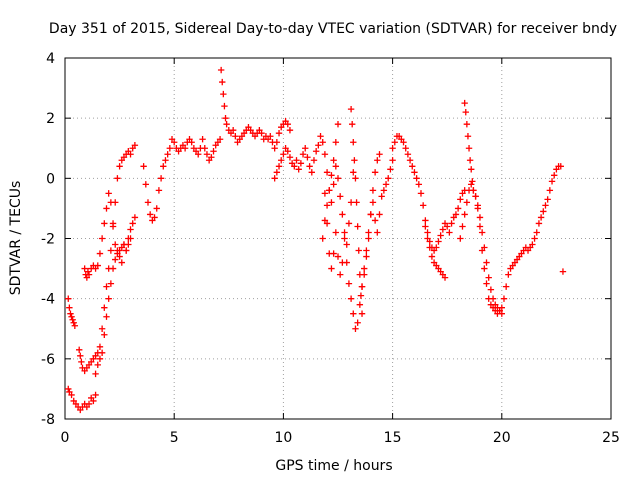 The width and height of the screenshot is (640, 480). What do you see at coordinates (50, 119) in the screenshot?
I see `y-tick-label: 2` at bounding box center [50, 119].